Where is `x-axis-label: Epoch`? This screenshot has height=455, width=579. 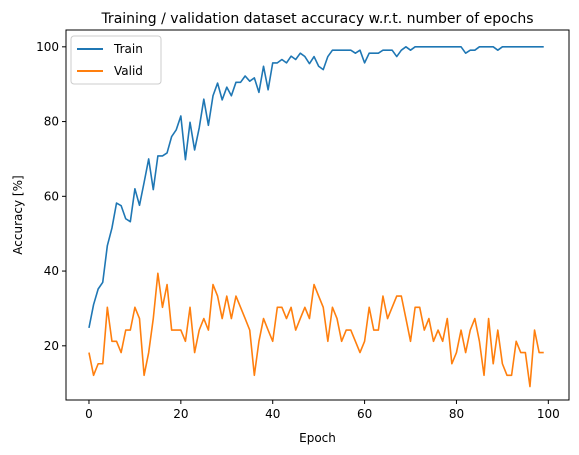
x-axis-label: Epoch is located at coordinates (317, 438).